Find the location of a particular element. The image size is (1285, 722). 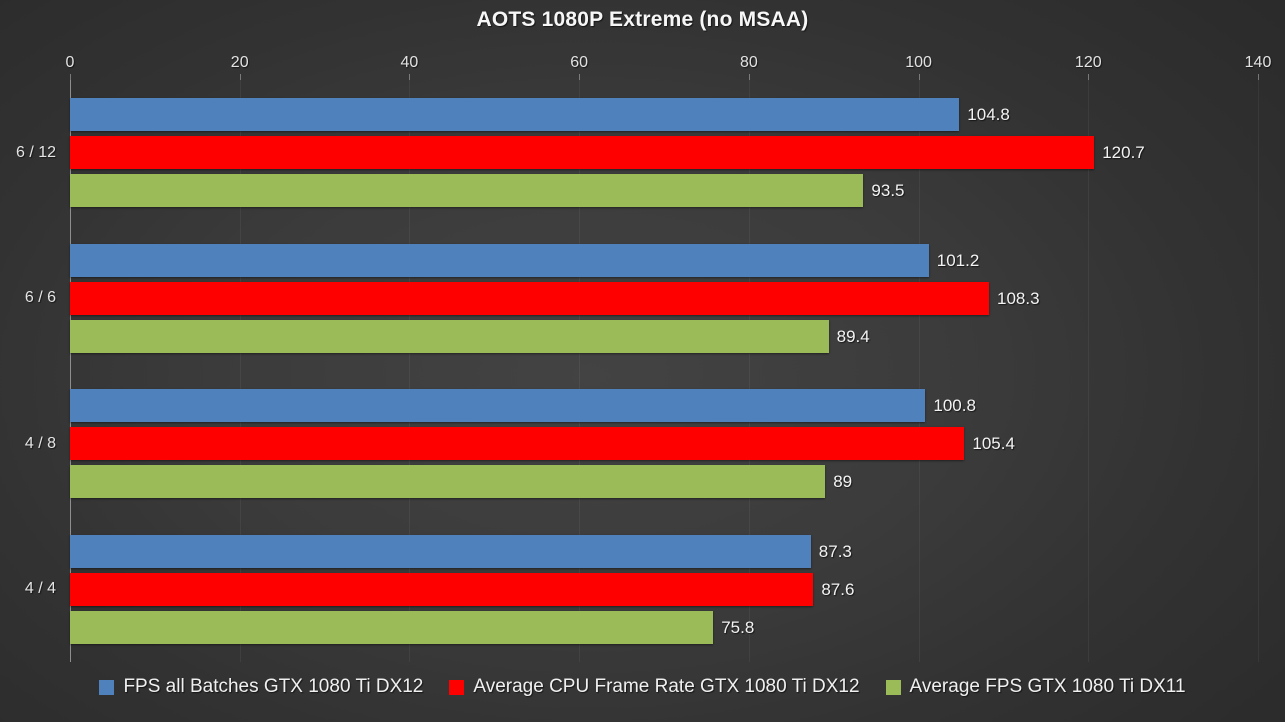

legend-item-1: FPS all Batches GTX 1080 Ti DX12 is located at coordinates (261, 687).